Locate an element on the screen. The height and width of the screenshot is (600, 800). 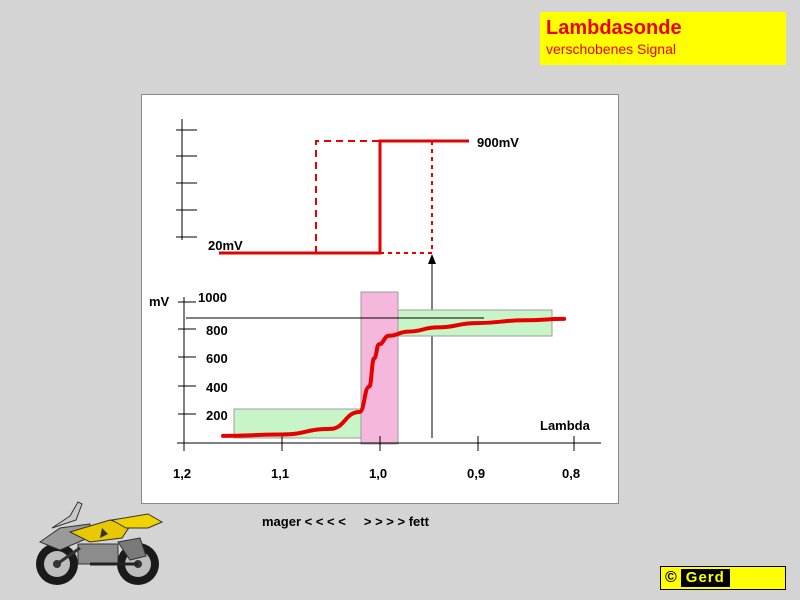
x-tick-label: 0,9 is located at coordinates (476, 473).